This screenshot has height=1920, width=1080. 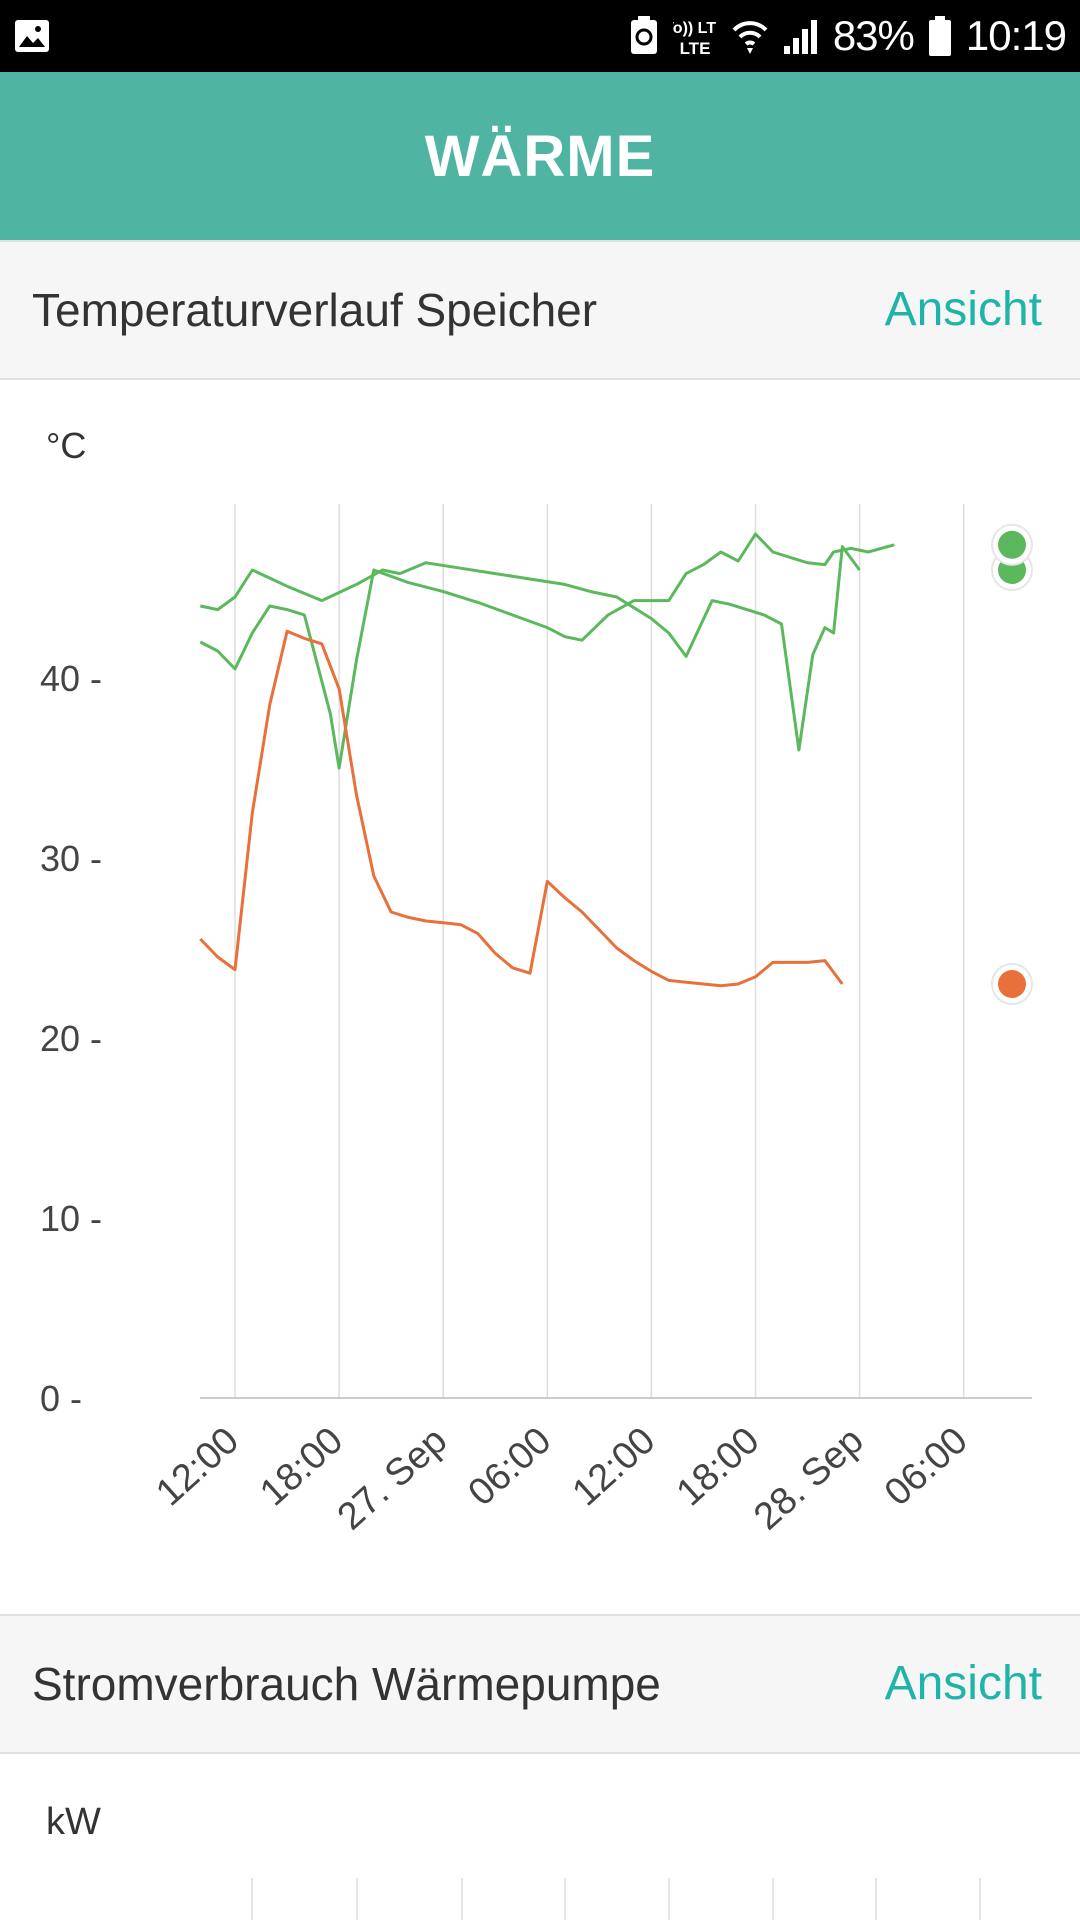 I want to click on page-title: WÄRME, so click(x=540, y=156).